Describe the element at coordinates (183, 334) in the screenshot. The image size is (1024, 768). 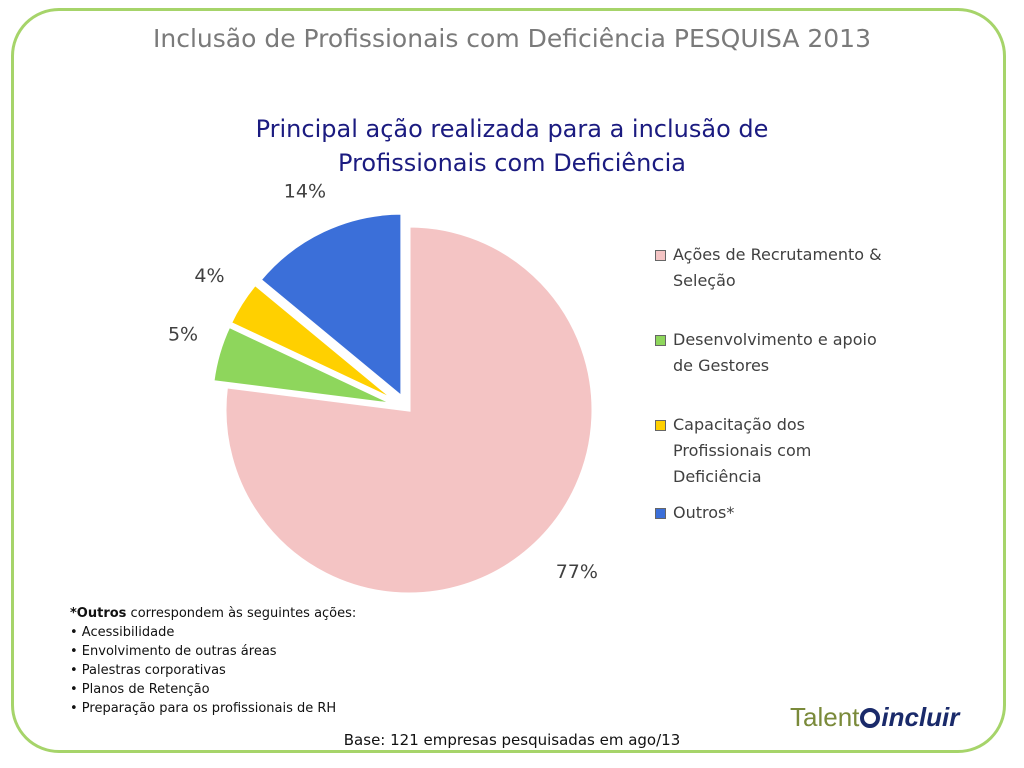
I see `data-label: 5%` at that location.